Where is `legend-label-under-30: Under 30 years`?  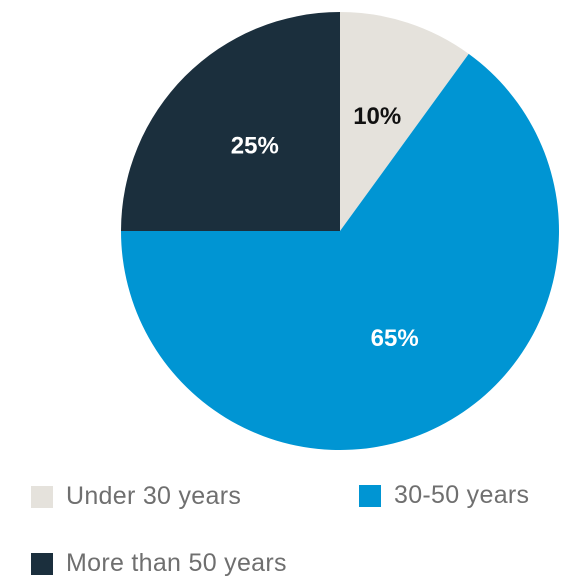 legend-label-under-30: Under 30 years is located at coordinates (154, 496).